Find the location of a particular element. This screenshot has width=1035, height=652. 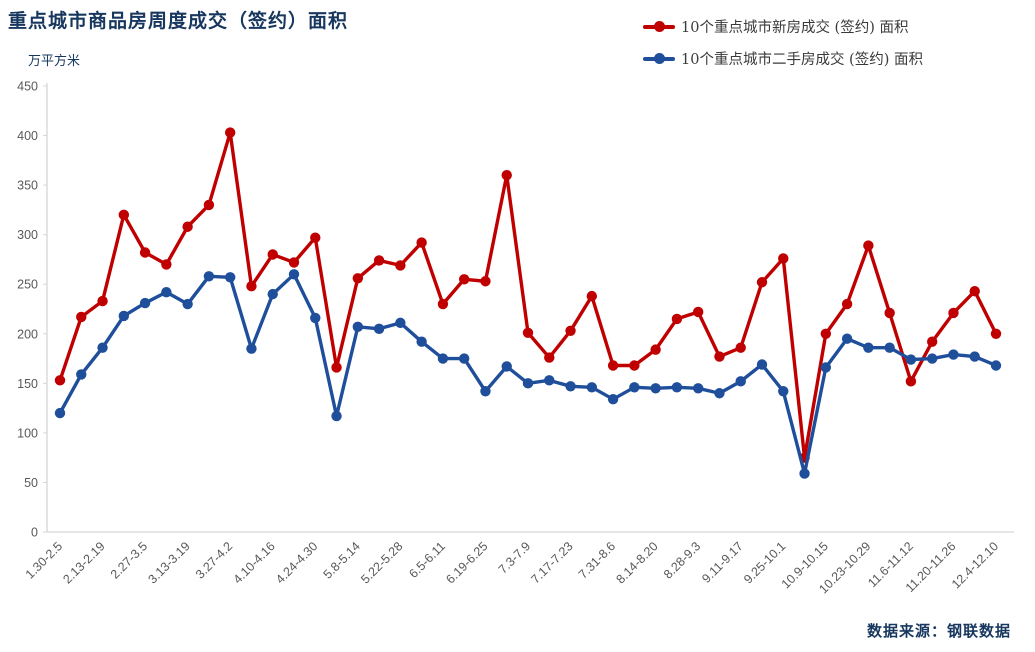

x-axis-tick-label: 2.27-3.5 is located at coordinates (129, 560).